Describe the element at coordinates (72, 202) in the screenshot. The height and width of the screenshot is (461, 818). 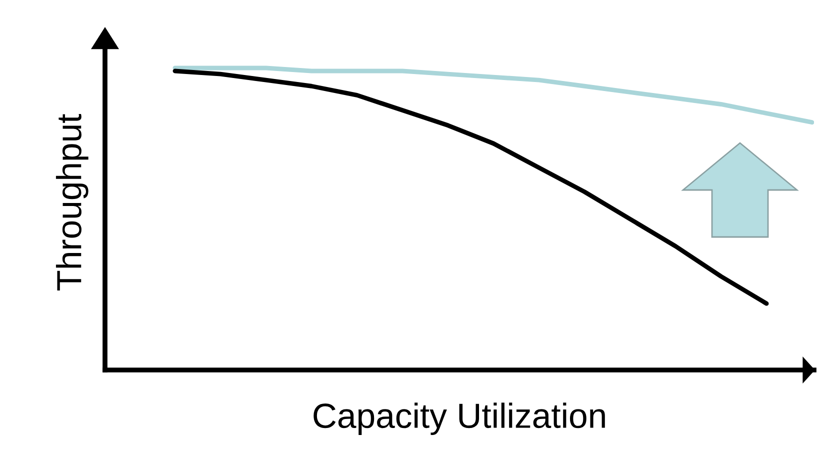
I see `y-axis-title: Throughput` at that location.